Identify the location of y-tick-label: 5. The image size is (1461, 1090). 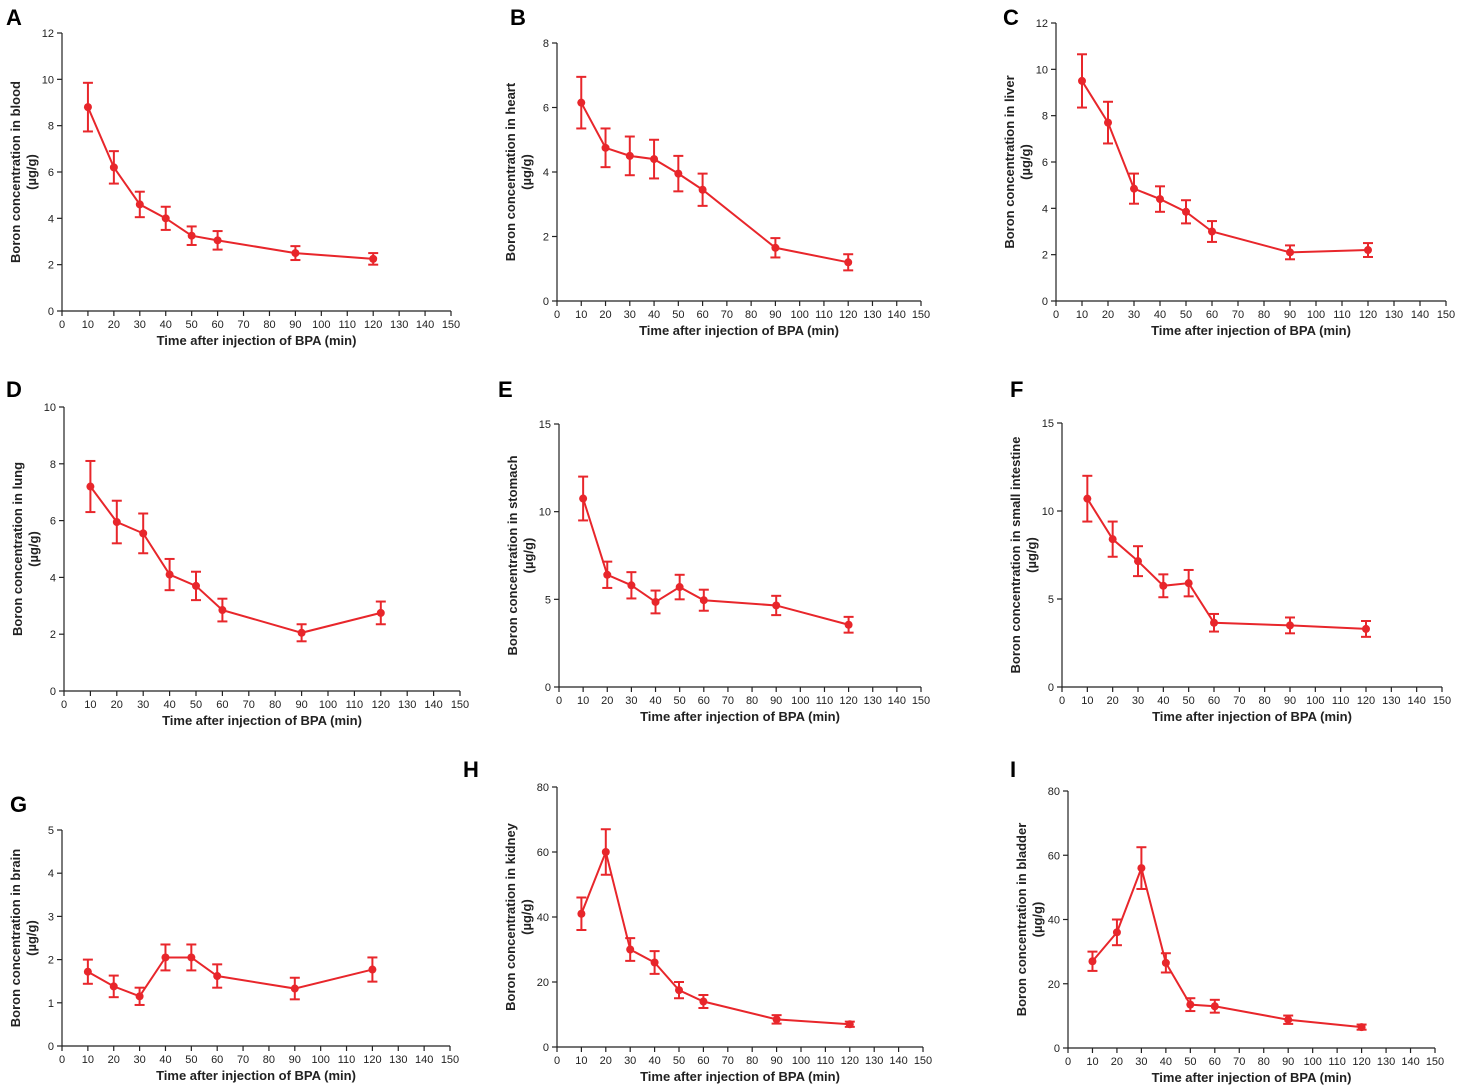
(1051, 600).